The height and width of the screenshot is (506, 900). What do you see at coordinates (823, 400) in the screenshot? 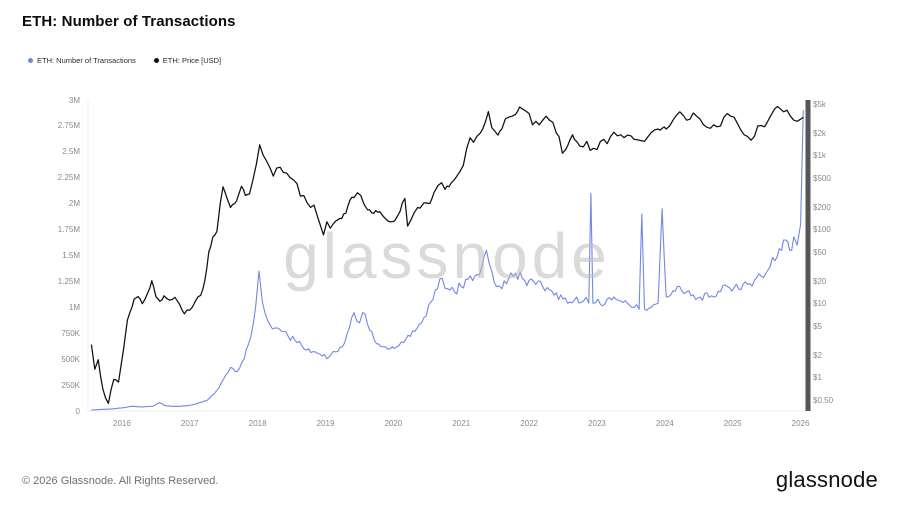
I see `y-axis-right-tick: $0.50` at bounding box center [823, 400].